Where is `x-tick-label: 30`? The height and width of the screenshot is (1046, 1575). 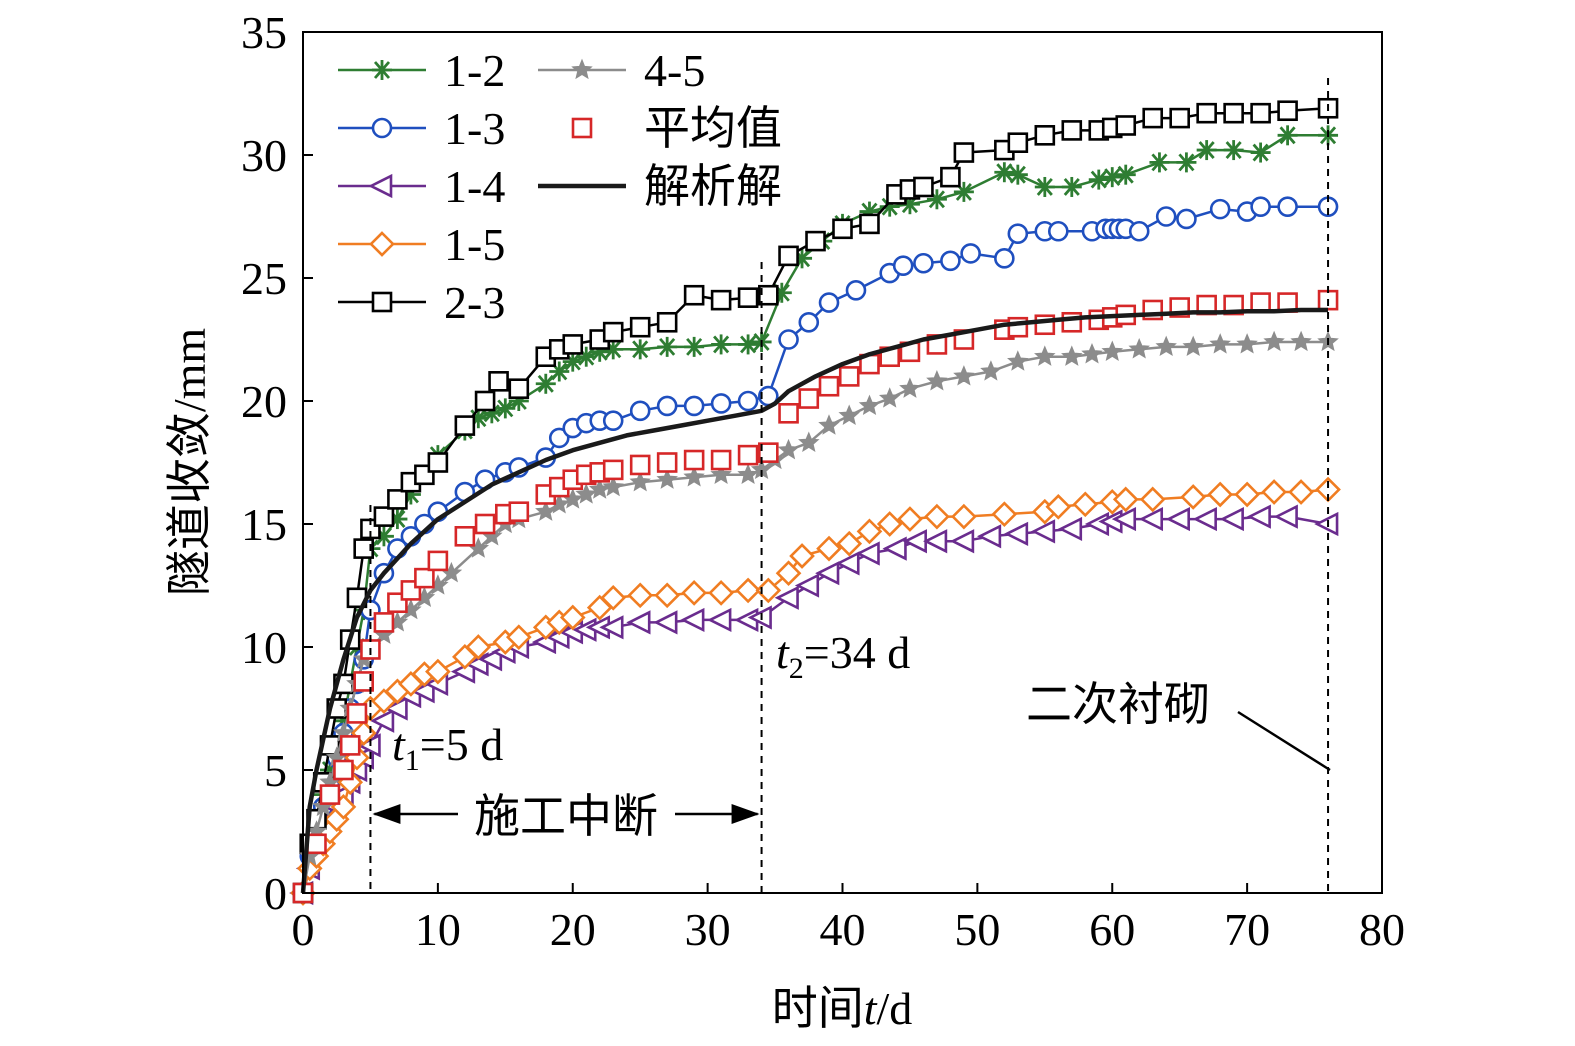 x-tick-label: 30 is located at coordinates (708, 929).